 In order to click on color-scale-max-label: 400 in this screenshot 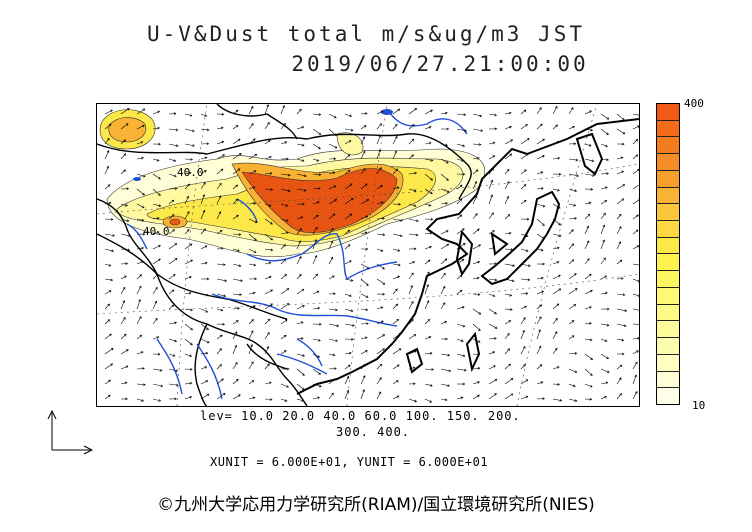, I will do `click(694, 103)`.